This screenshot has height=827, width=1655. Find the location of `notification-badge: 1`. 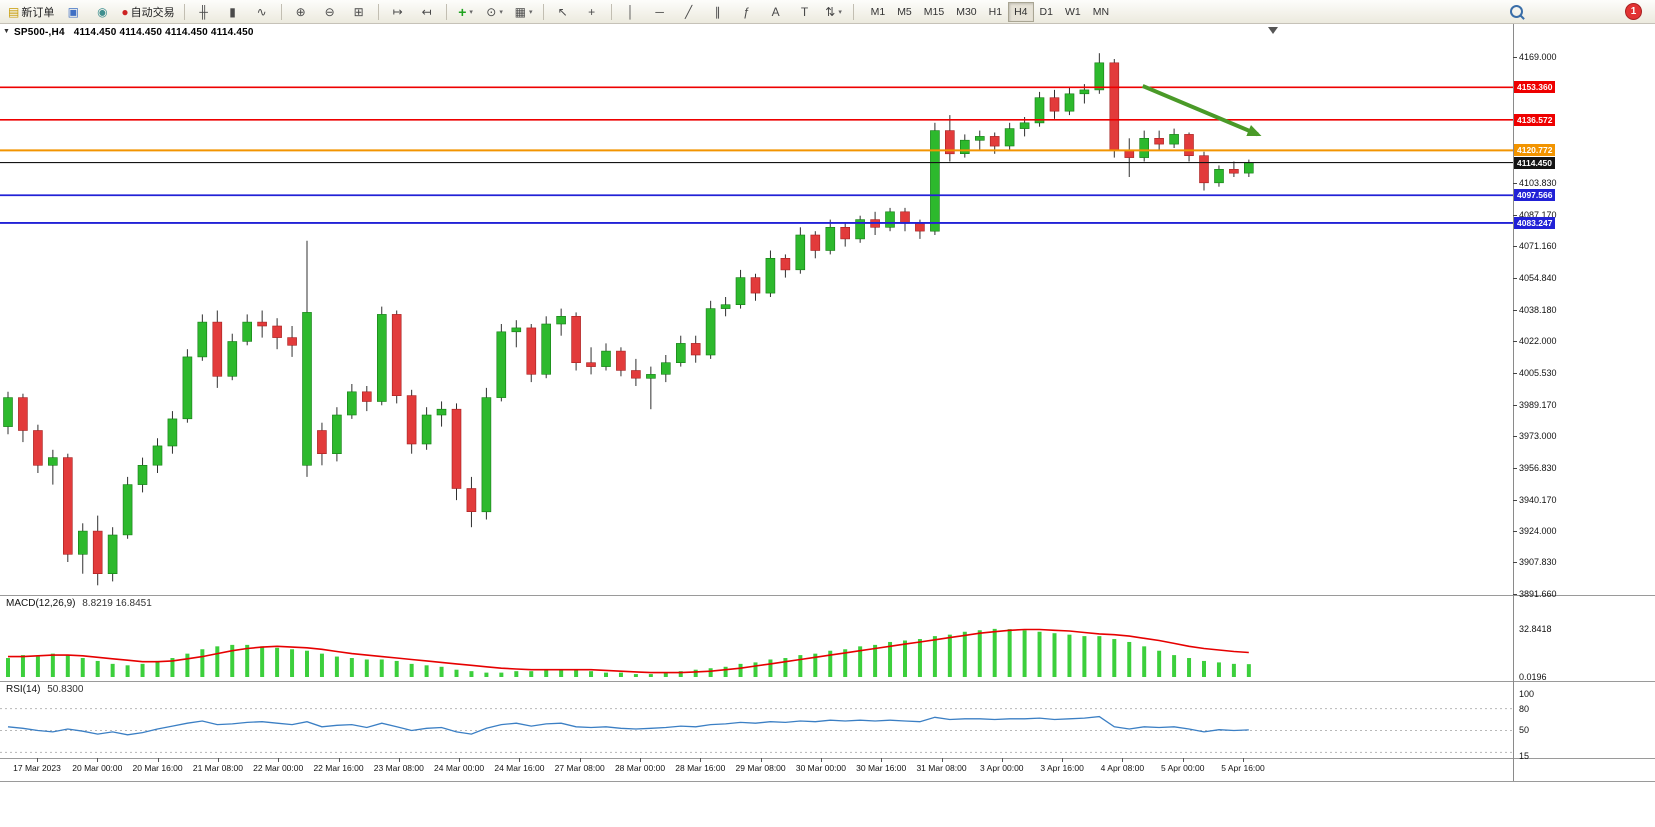

notification-badge: 1 is located at coordinates (1633, 11).